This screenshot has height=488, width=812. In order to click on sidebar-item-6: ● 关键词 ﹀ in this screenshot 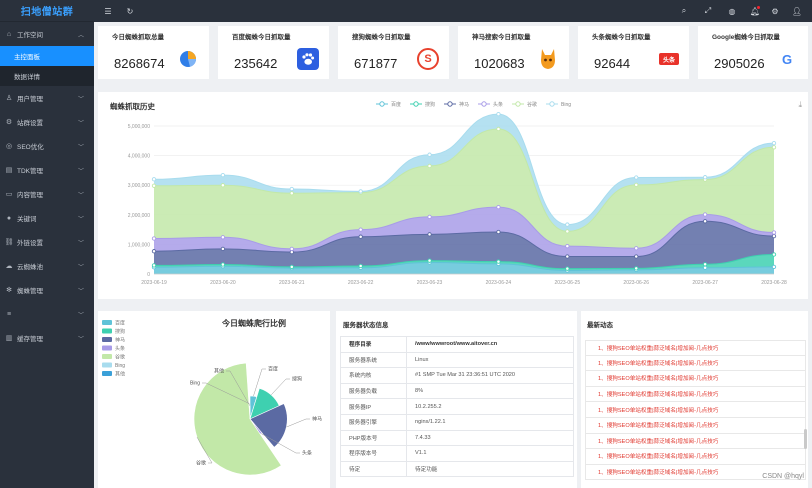, I will do `click(47, 218)`.